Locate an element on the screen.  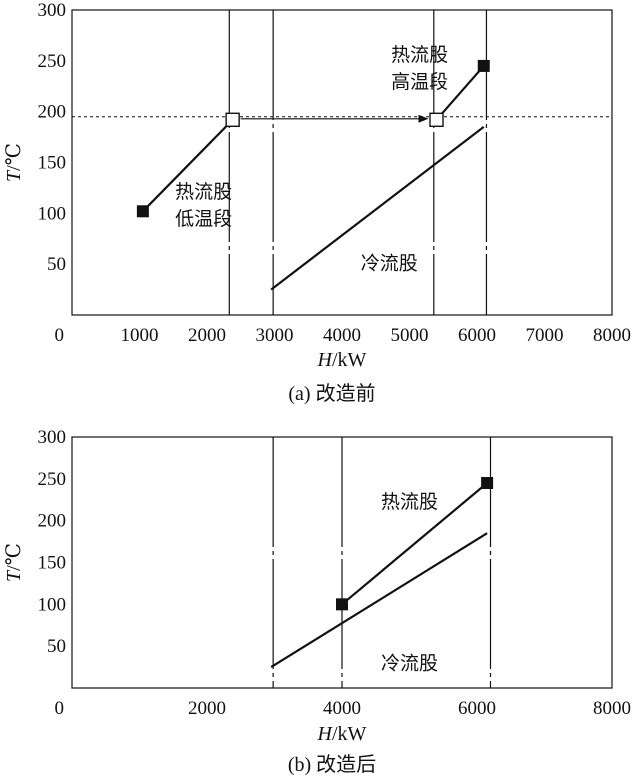
x-tick-label: 5000 is located at coordinates (410, 335).